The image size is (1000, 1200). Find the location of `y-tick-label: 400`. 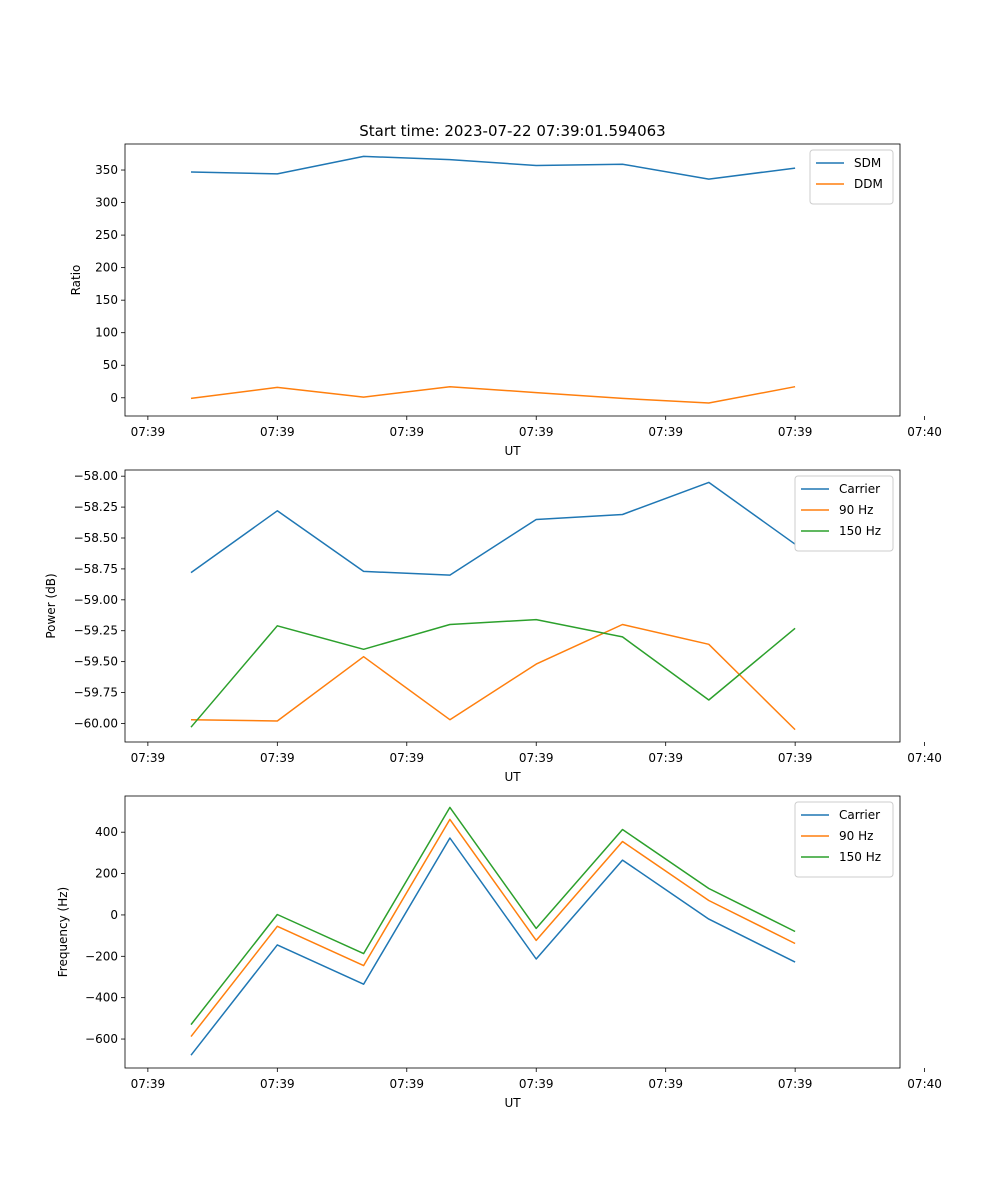

y-tick-label: 400 is located at coordinates (106, 832).